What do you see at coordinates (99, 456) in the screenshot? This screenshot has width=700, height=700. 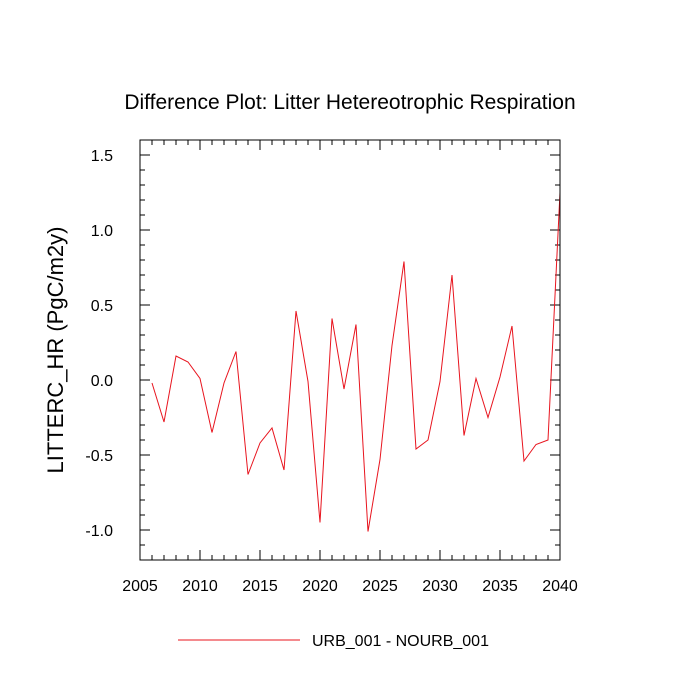 I see `y-tick-label: -0.5` at bounding box center [99, 456].